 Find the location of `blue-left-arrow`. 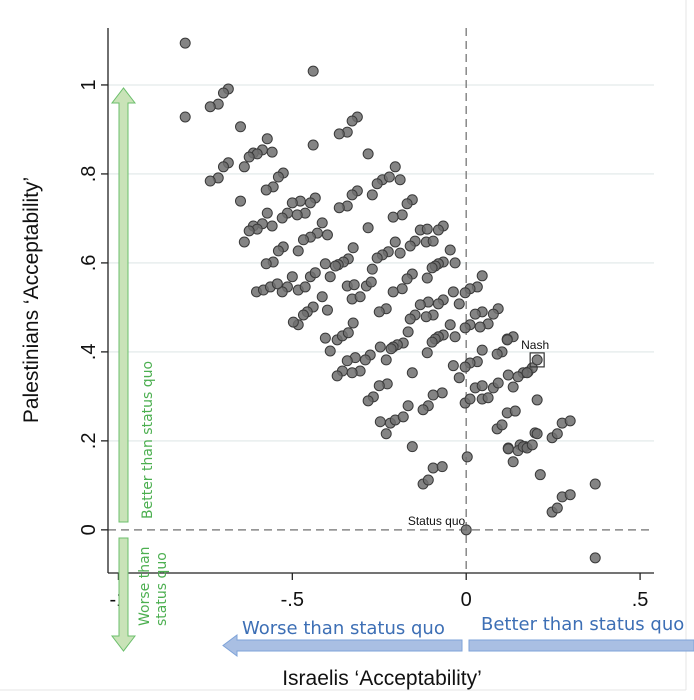

blue-left-arrow is located at coordinates (342, 645).